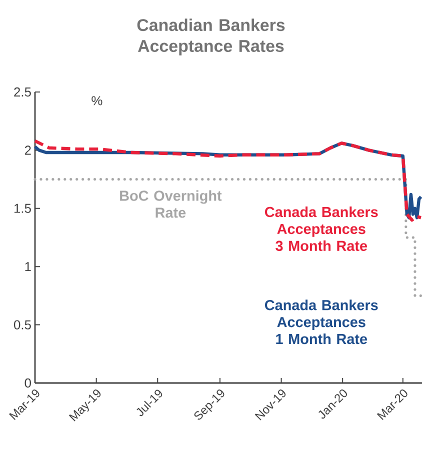  I want to click on y-axis-title: %, so click(97, 101).